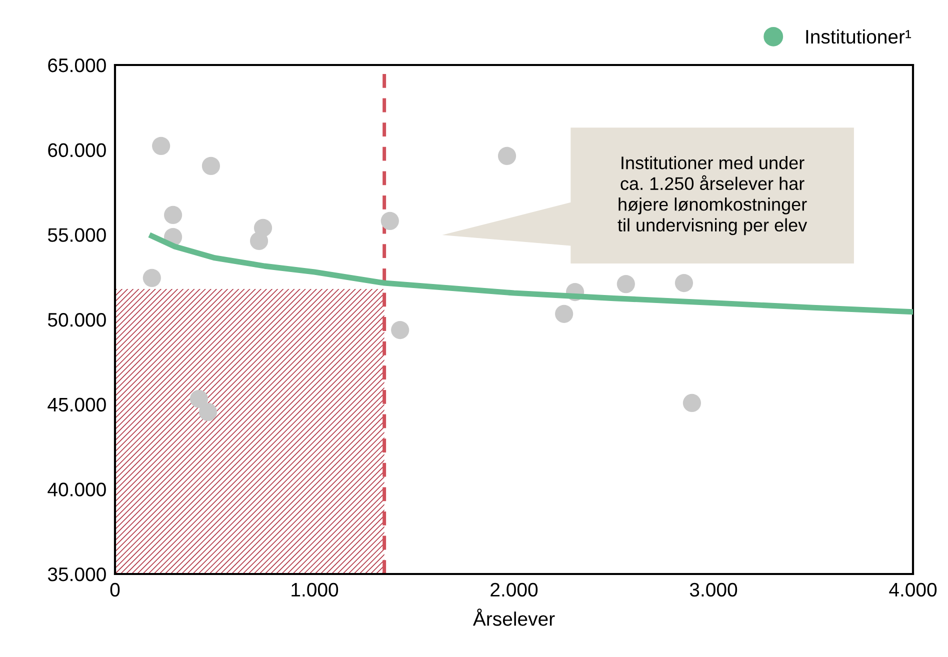  What do you see at coordinates (714, 589) in the screenshot?
I see `x-tick-label: 3.000` at bounding box center [714, 589].